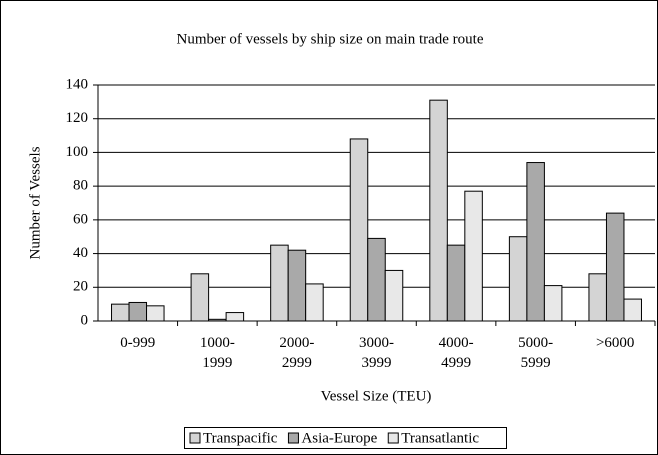  I want to click on x-tick-label: 5000- 5999, so click(536, 353).